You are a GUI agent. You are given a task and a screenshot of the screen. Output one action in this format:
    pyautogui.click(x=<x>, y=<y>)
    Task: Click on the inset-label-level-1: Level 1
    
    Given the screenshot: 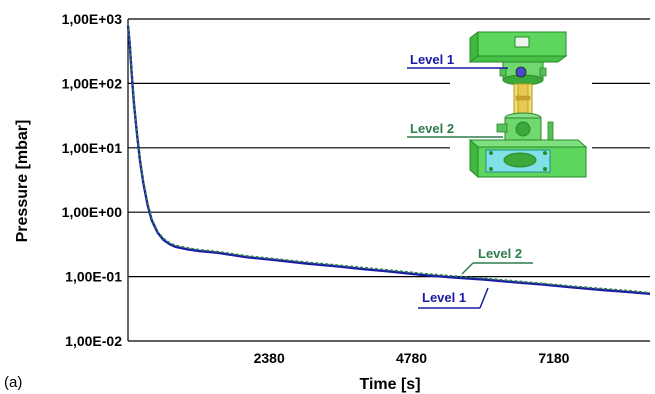 What is the action you would take?
    pyautogui.click(x=432, y=59)
    